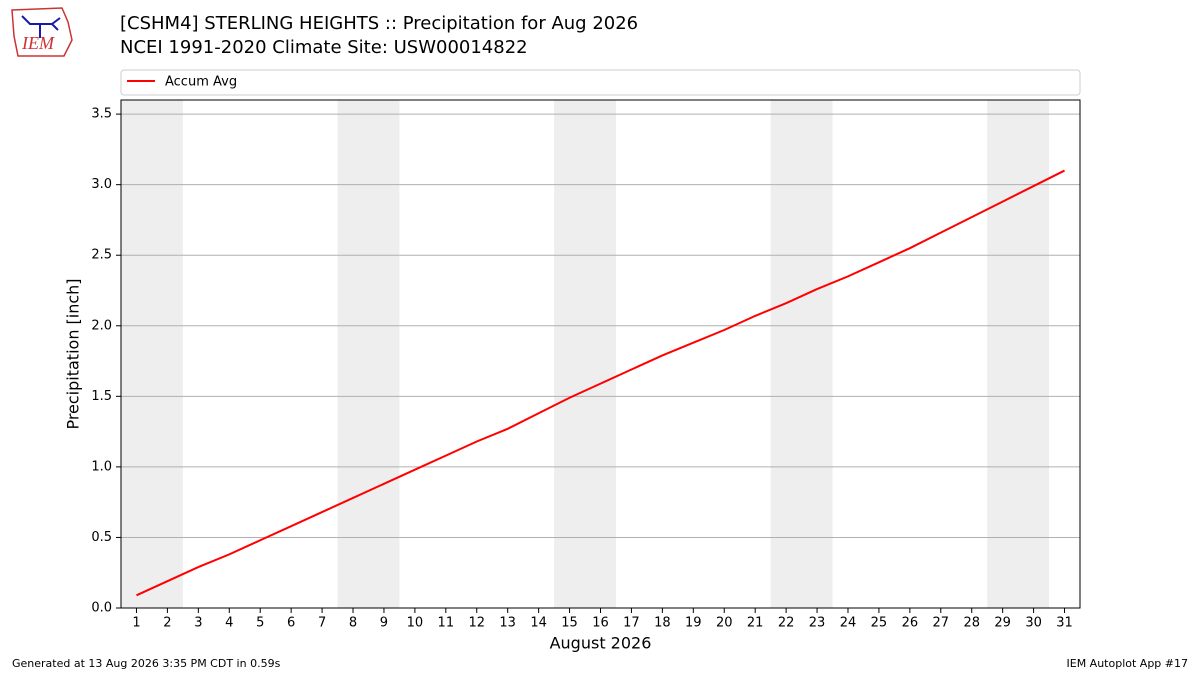 The height and width of the screenshot is (675, 1200). I want to click on x-tick-label: 11, so click(446, 623).